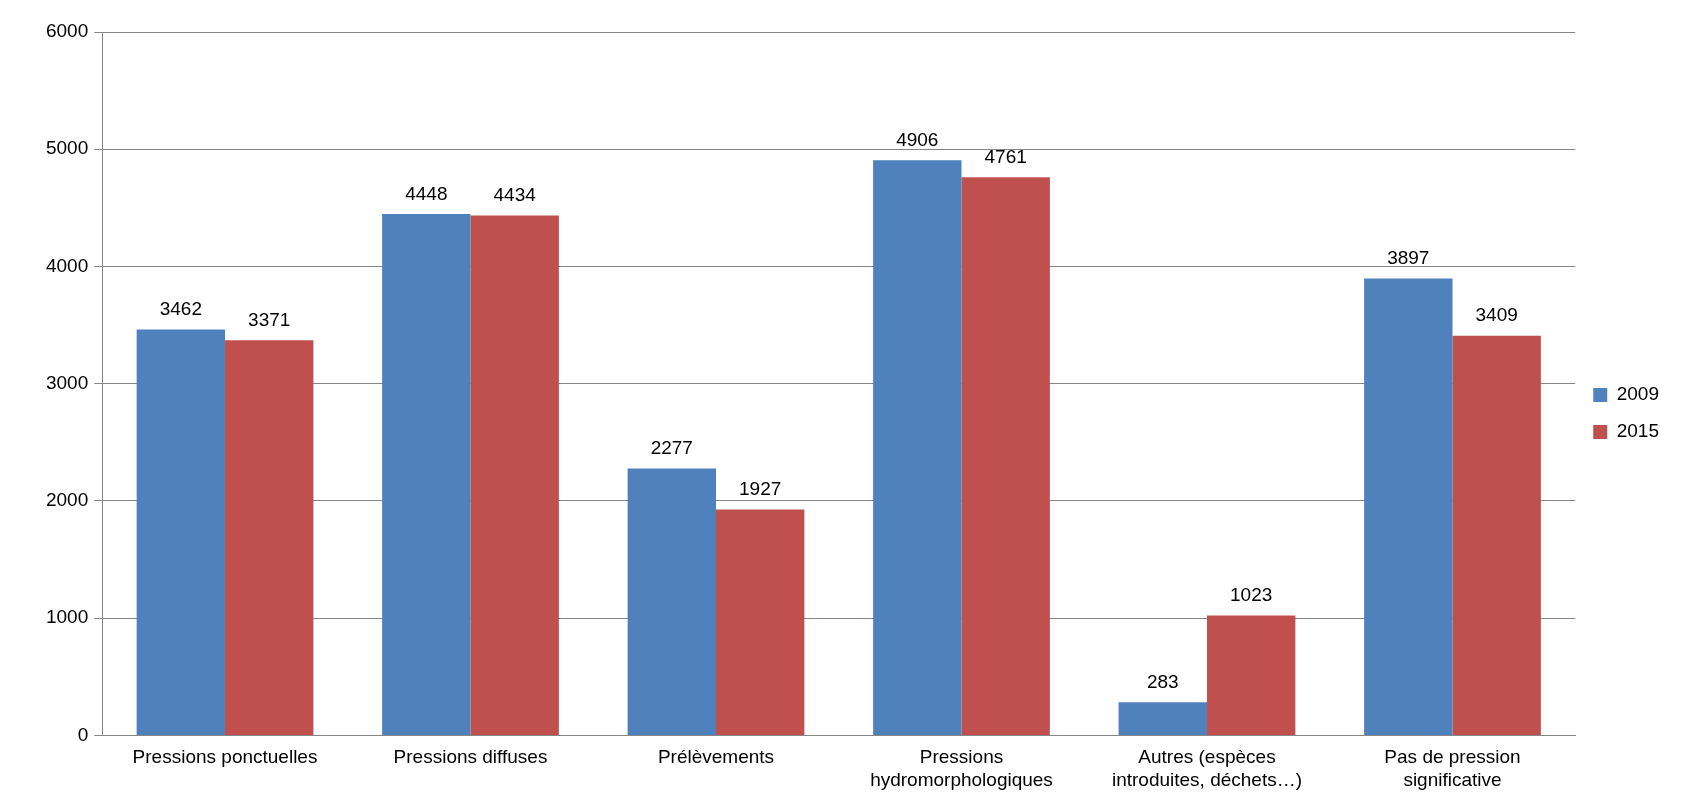 The image size is (1689, 805). What do you see at coordinates (67, 500) in the screenshot?
I see `y-tick-label: 2000` at bounding box center [67, 500].